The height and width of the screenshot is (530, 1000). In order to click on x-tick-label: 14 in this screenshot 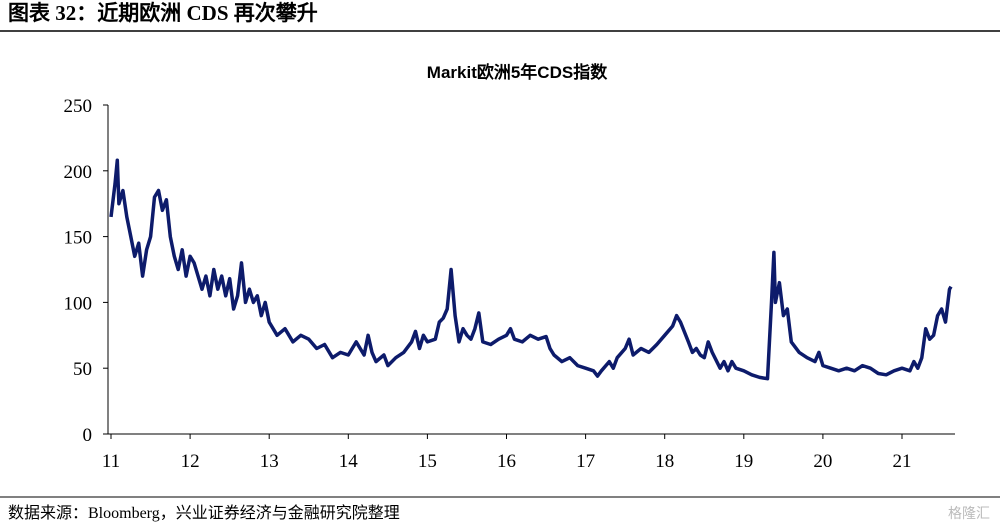, I will do `click(349, 461)`.